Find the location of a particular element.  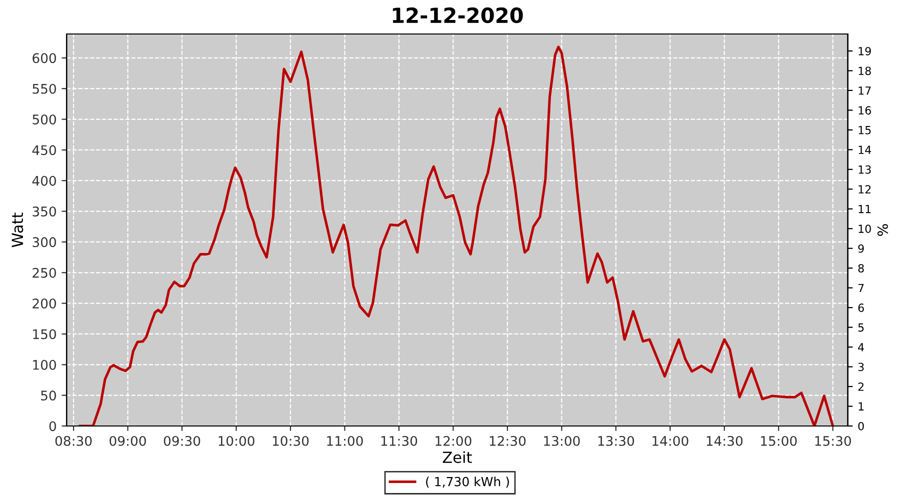

y-tick-label: 200 is located at coordinates (44, 303).